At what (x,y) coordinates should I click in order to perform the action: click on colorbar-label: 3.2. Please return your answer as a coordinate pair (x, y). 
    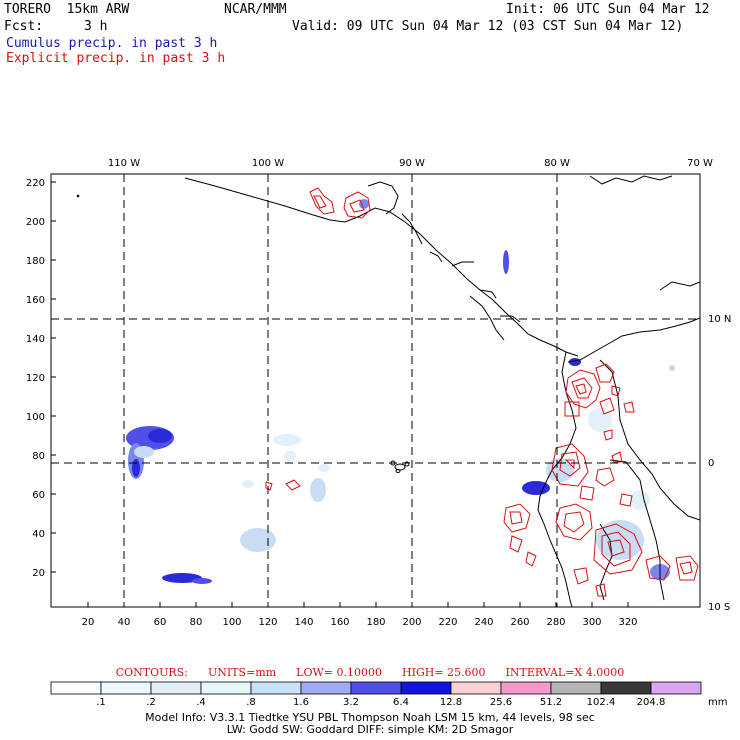
    Looking at the image, I should click on (351, 702).